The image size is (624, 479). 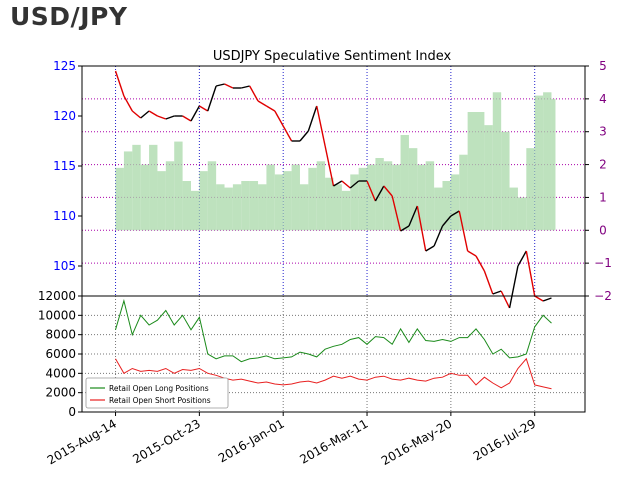 What do you see at coordinates (64, 266) in the screenshot?
I see `left-tick-label-0: 105` at bounding box center [64, 266].